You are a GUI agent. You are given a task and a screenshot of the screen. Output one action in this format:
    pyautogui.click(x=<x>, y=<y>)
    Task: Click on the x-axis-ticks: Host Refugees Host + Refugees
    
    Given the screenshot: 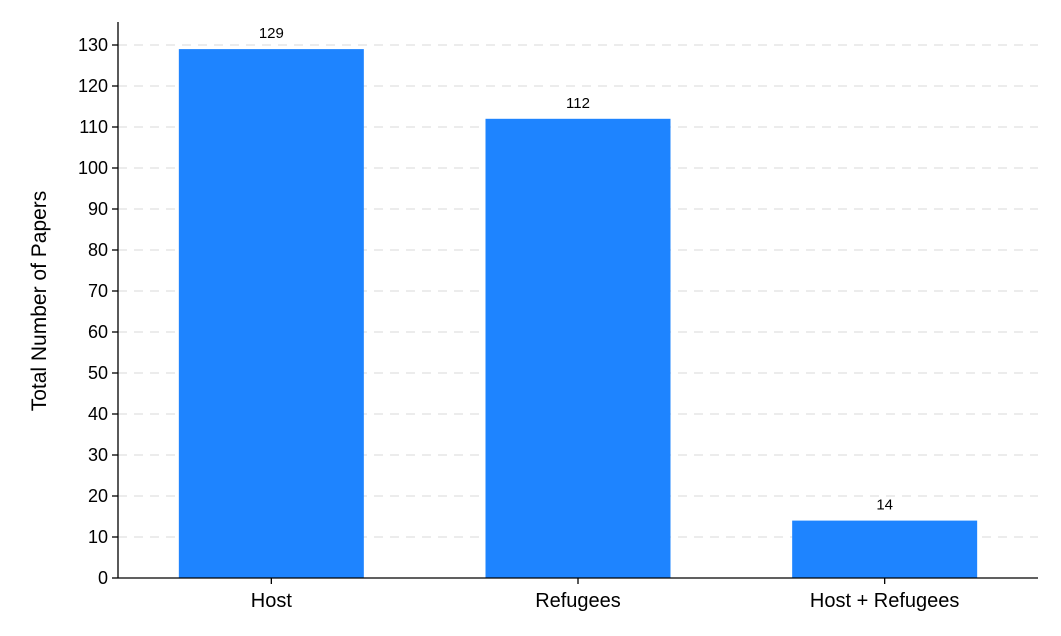 What is the action you would take?
    pyautogui.click(x=605, y=595)
    